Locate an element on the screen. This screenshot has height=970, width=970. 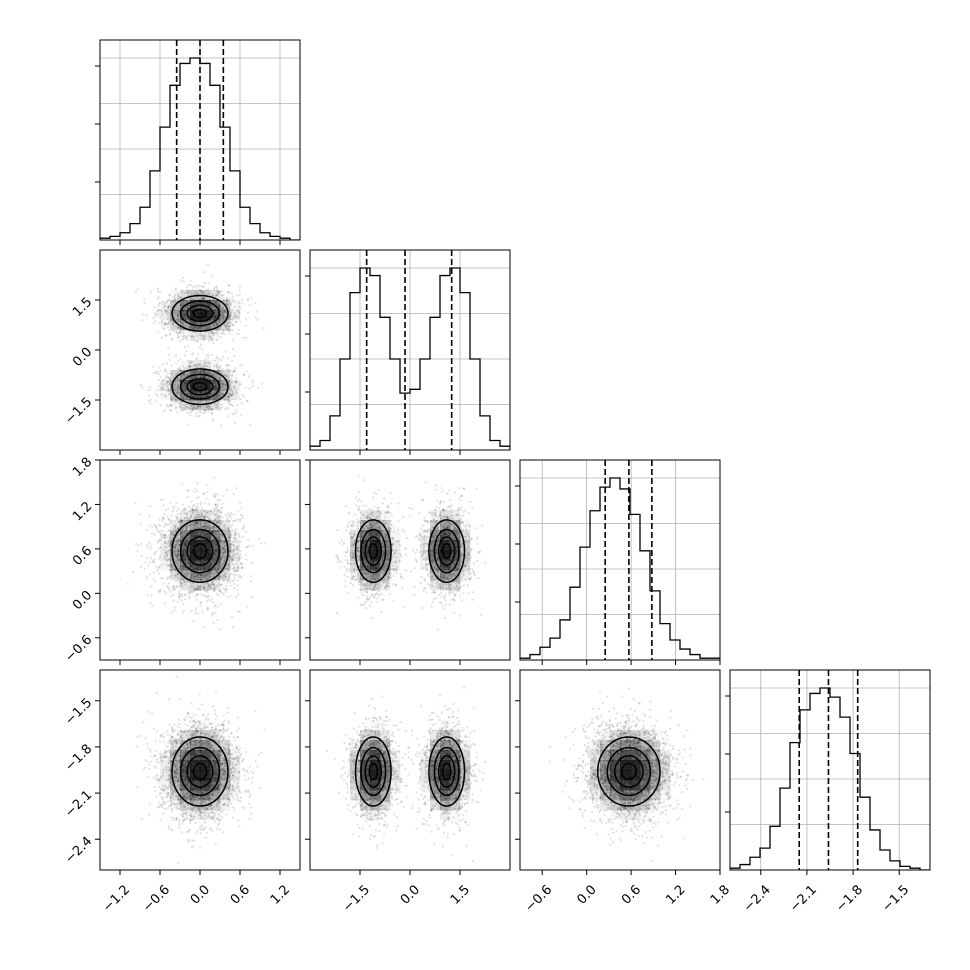
density-cell is located at coordinates (215, 295).